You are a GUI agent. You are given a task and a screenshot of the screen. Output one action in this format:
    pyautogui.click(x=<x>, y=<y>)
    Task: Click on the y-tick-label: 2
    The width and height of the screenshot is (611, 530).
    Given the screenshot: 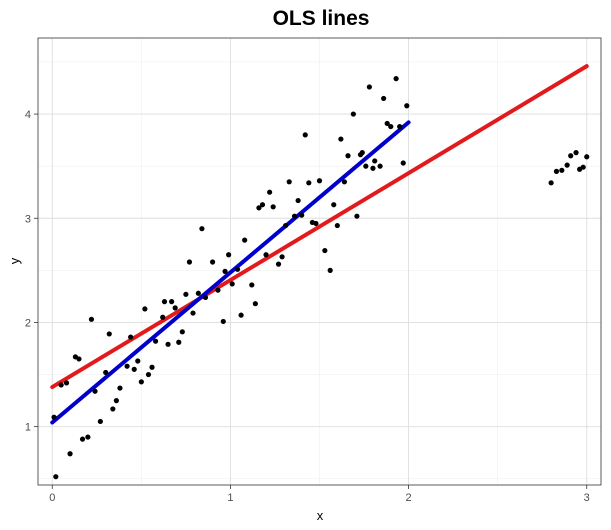 What is the action you would take?
    pyautogui.click(x=28, y=323)
    